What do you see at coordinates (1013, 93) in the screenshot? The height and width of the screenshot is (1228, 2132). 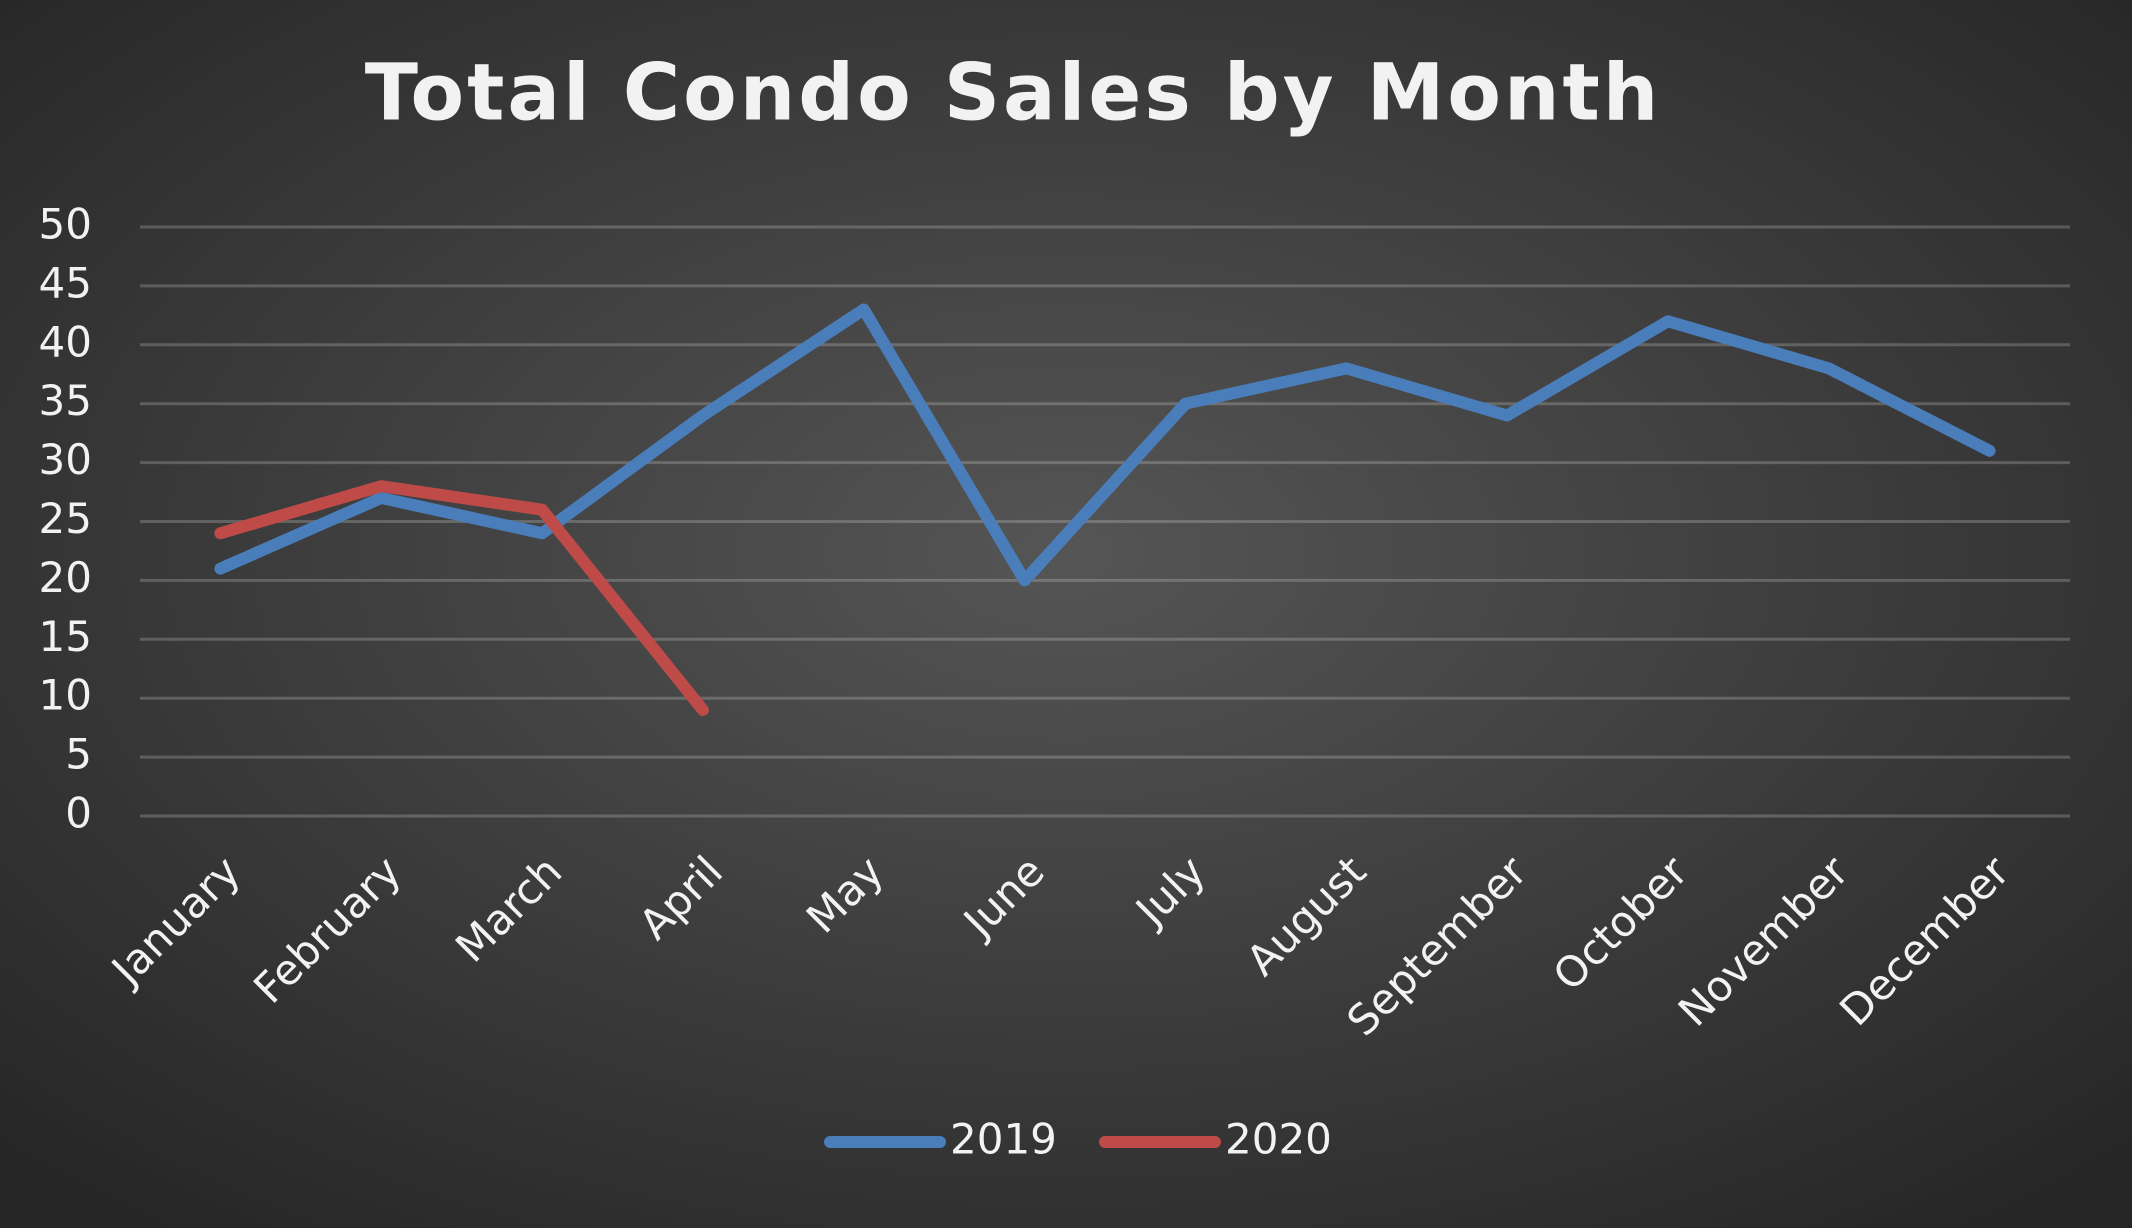 I see `chart-title: Total Condo Sales by Month` at bounding box center [1013, 93].